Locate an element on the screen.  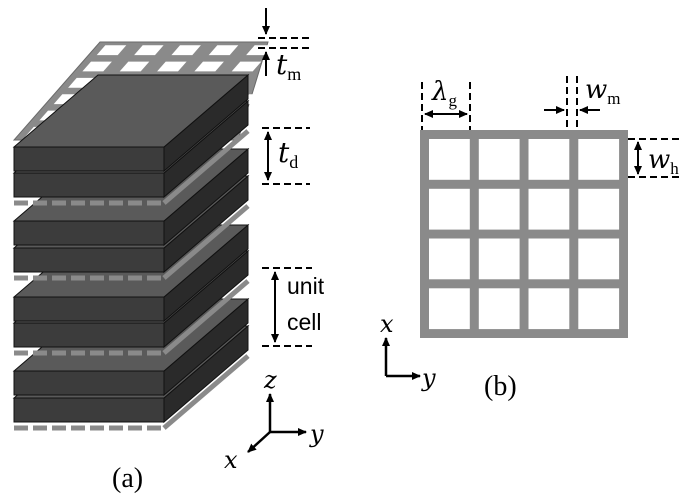
unit-cell-label-line1: unit is located at coordinates (306, 286).